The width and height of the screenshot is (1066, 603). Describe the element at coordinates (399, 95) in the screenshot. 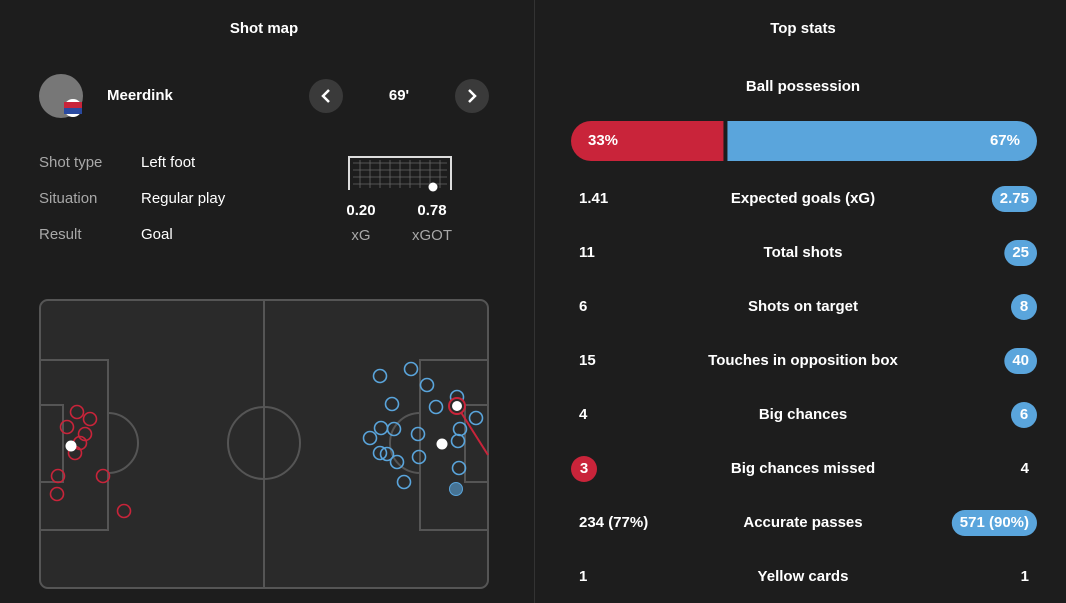

I see `minute: 69'` at that location.